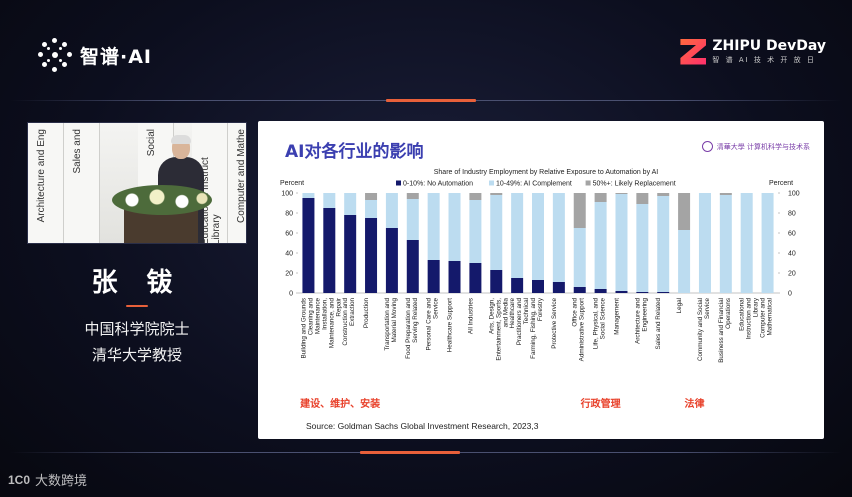 The width and height of the screenshot is (852, 497). I want to click on devday-logo: ZHIPU DevDay 智 谱 AI 技 术 开 放 日, so click(753, 51).